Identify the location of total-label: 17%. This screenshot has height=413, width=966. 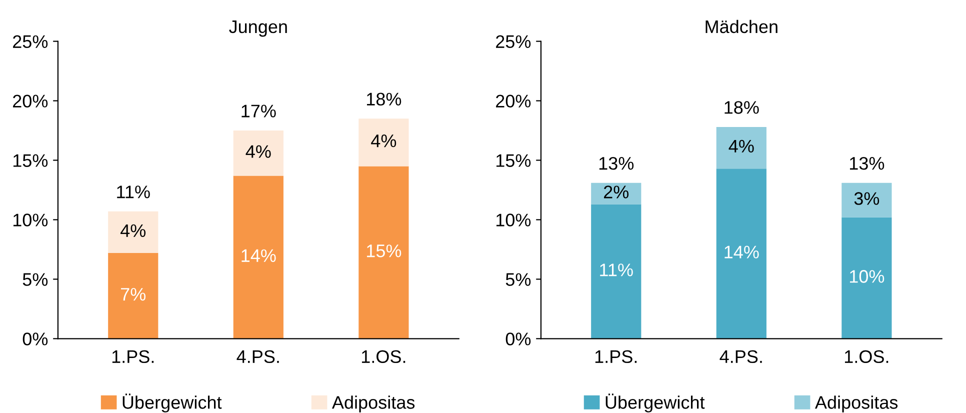
(259, 111).